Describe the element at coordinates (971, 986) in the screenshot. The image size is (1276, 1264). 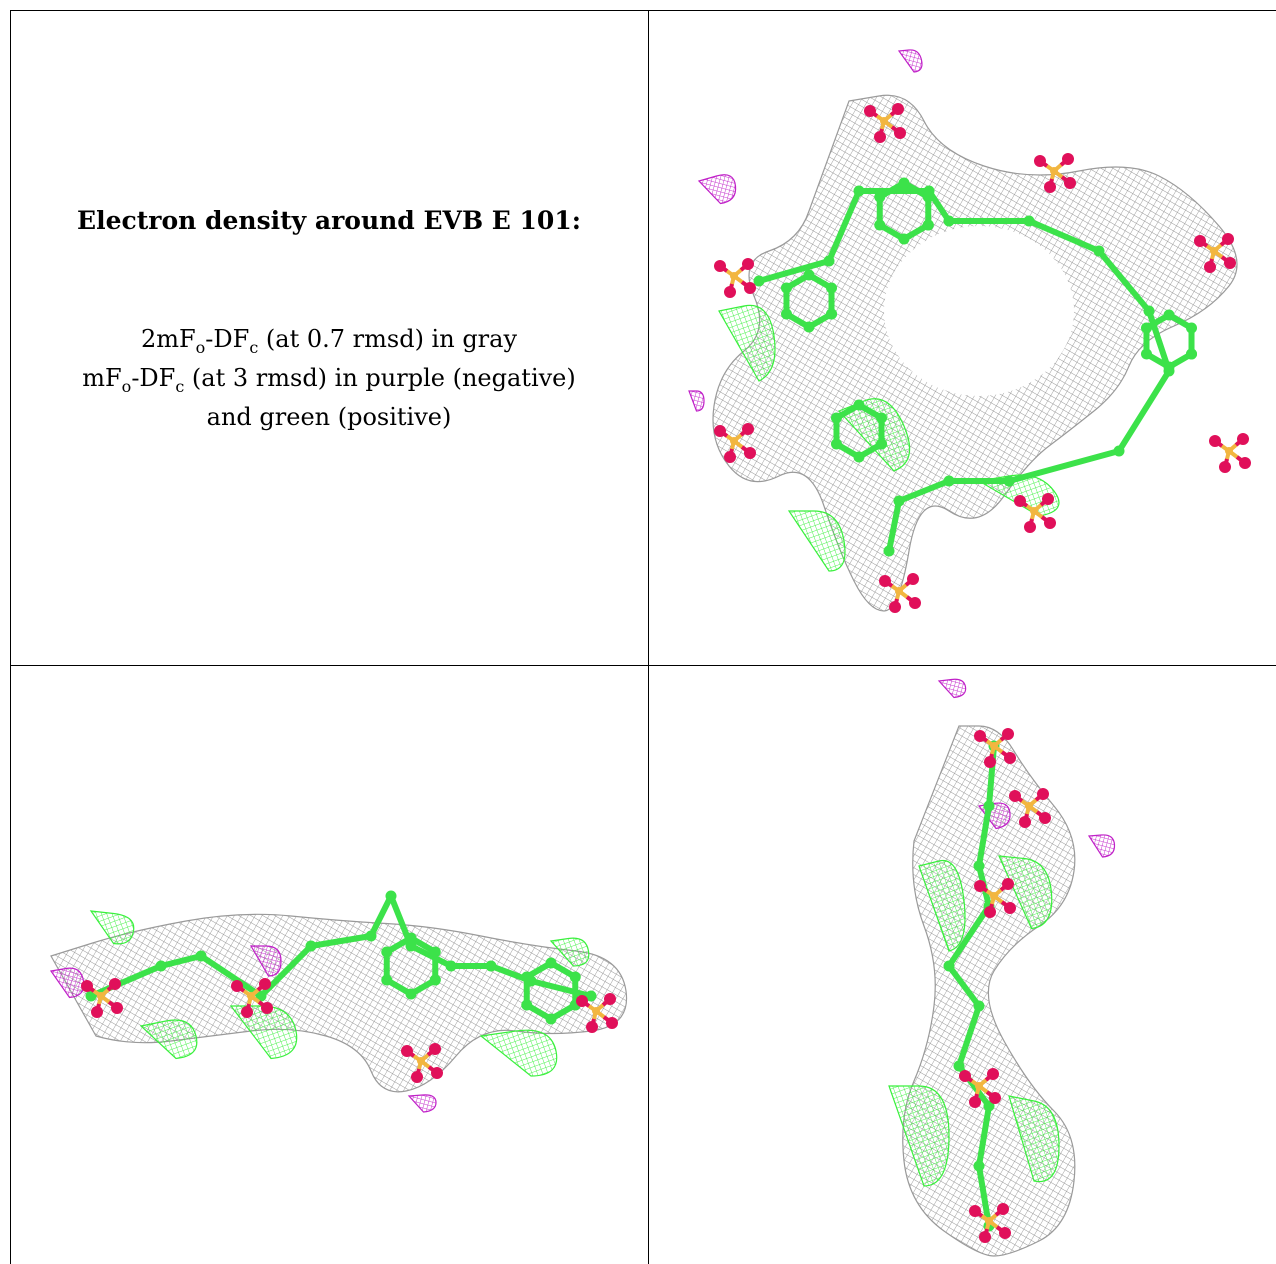
I see `ligand-backbone-edge` at that location.